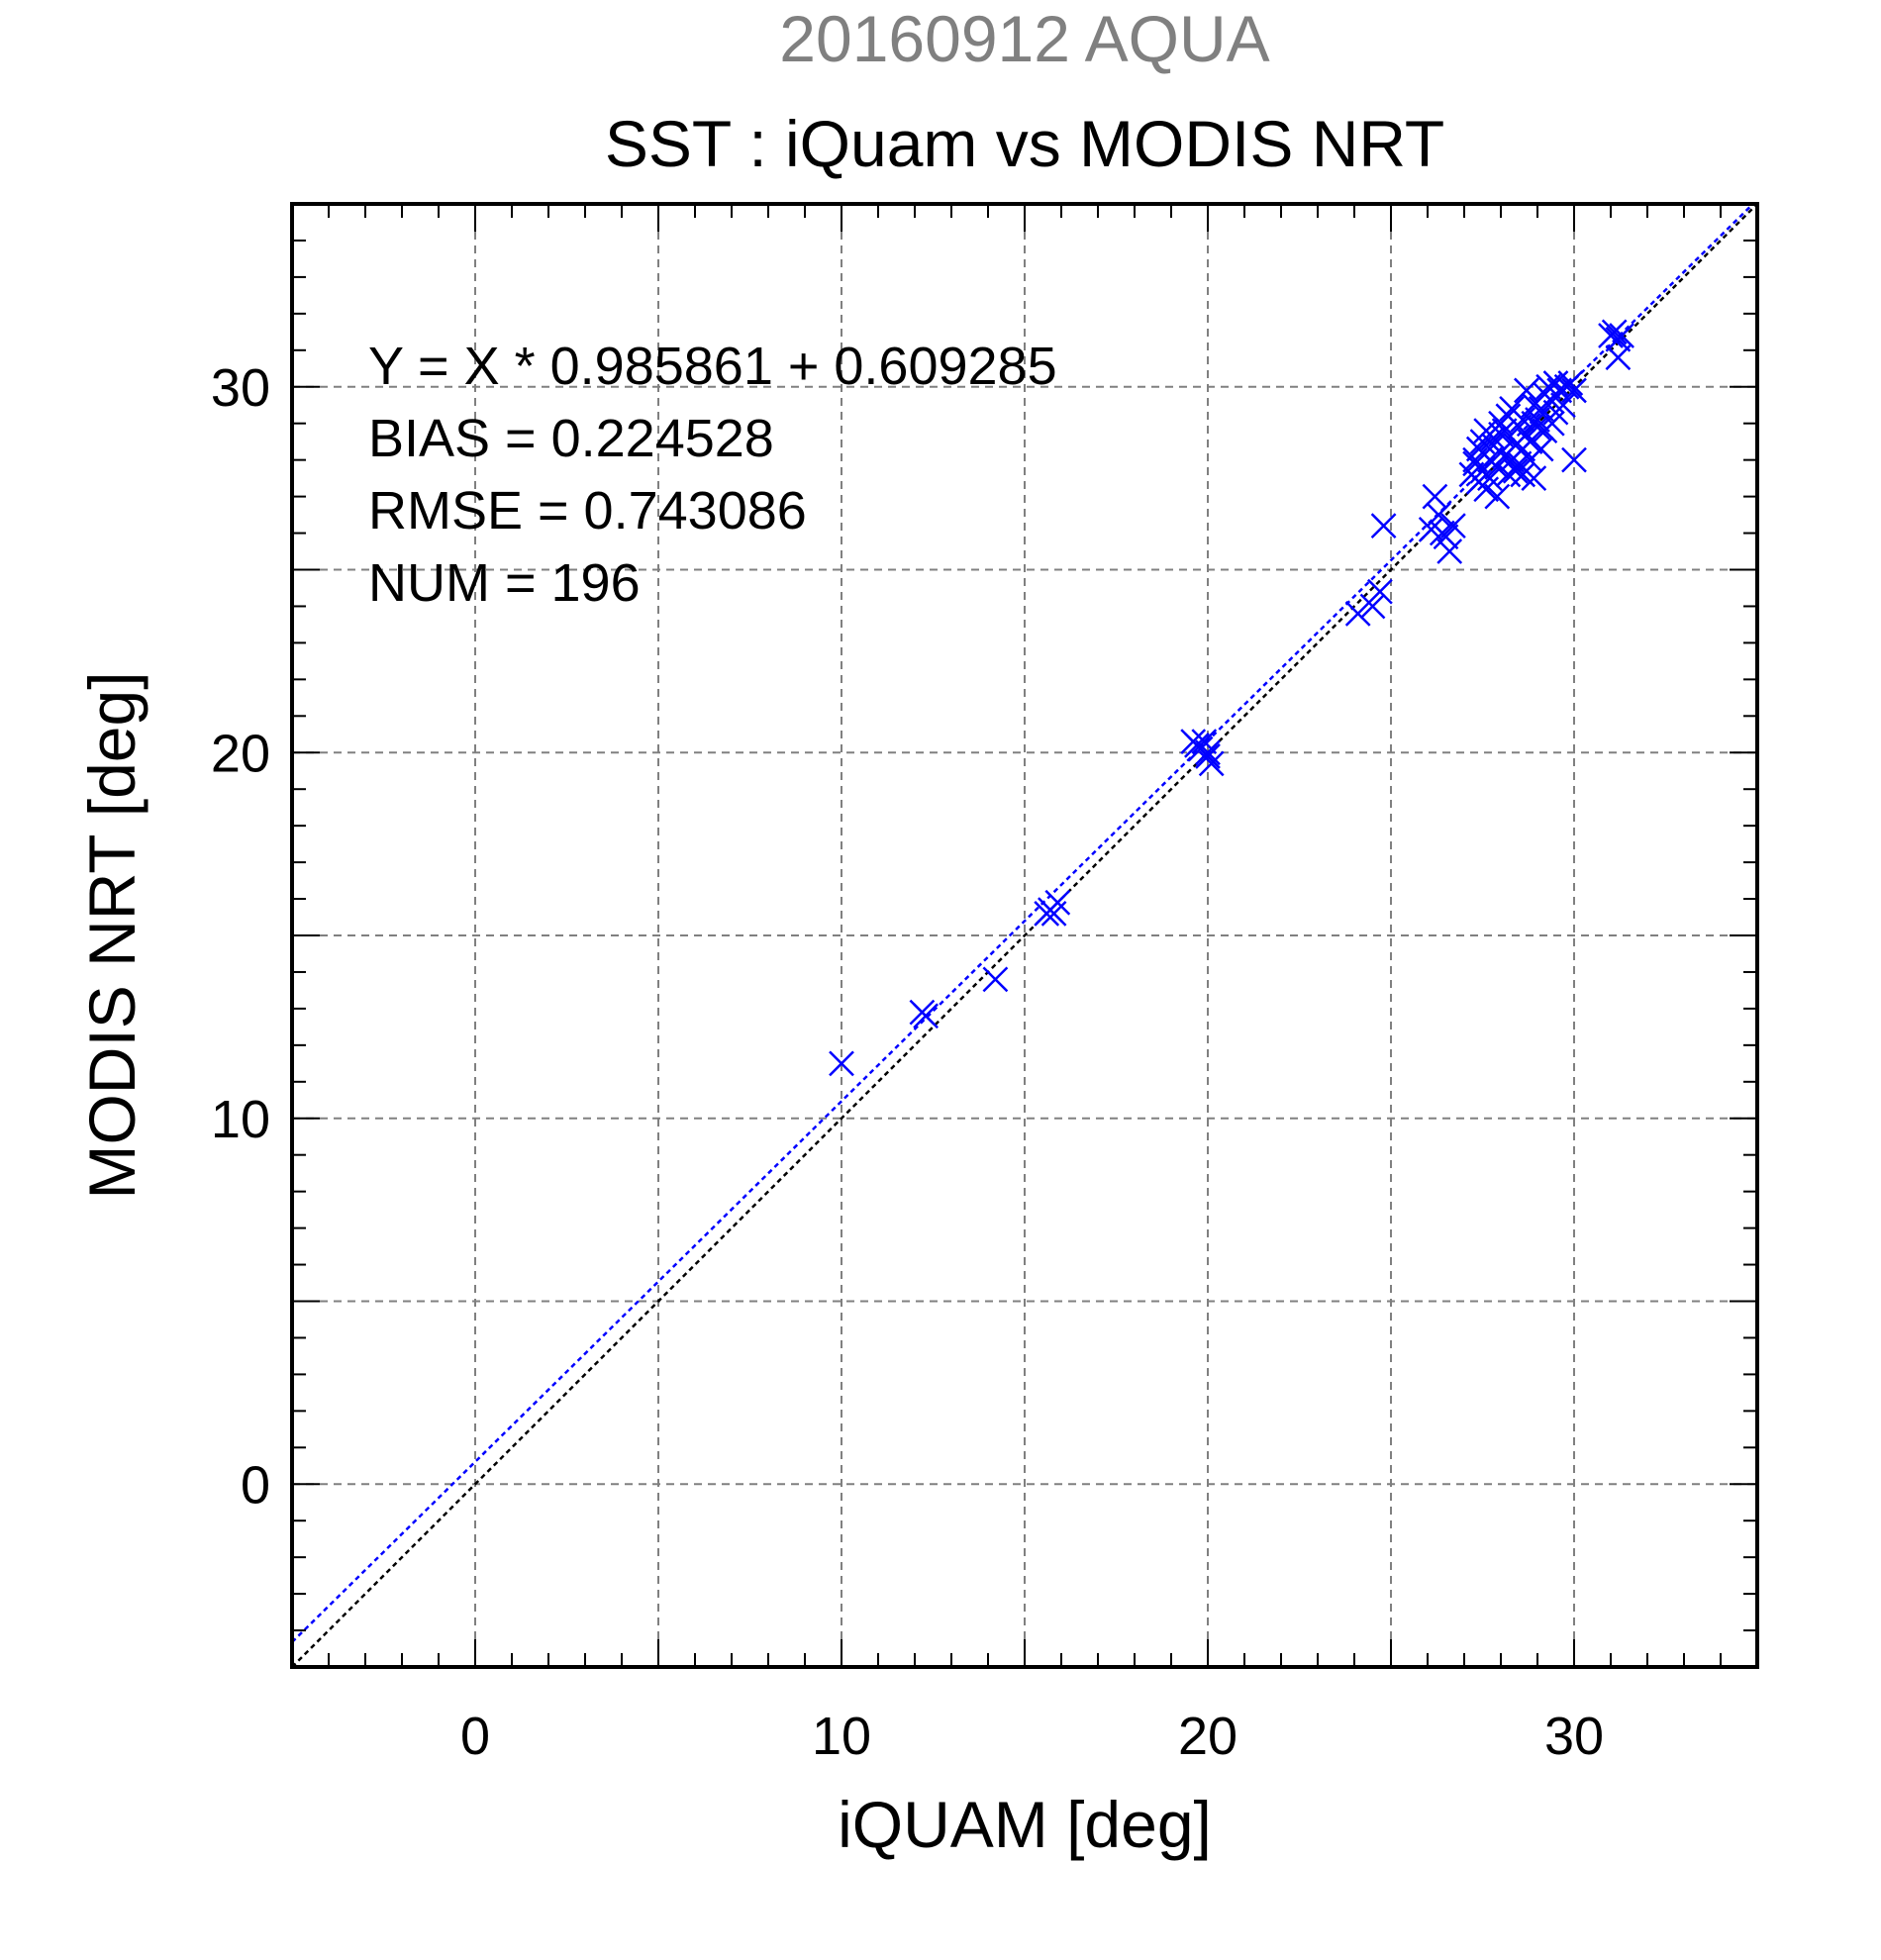  I want to click on stats-line: NUM = 196, so click(505, 583).